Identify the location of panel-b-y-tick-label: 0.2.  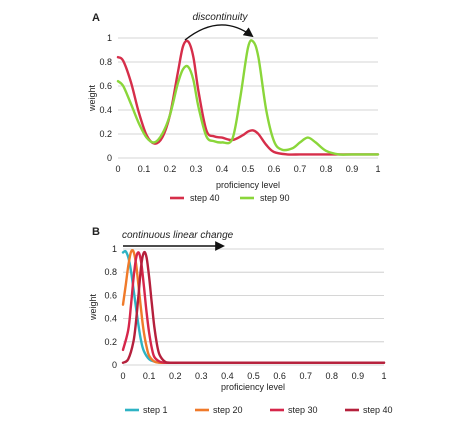
(110, 342).